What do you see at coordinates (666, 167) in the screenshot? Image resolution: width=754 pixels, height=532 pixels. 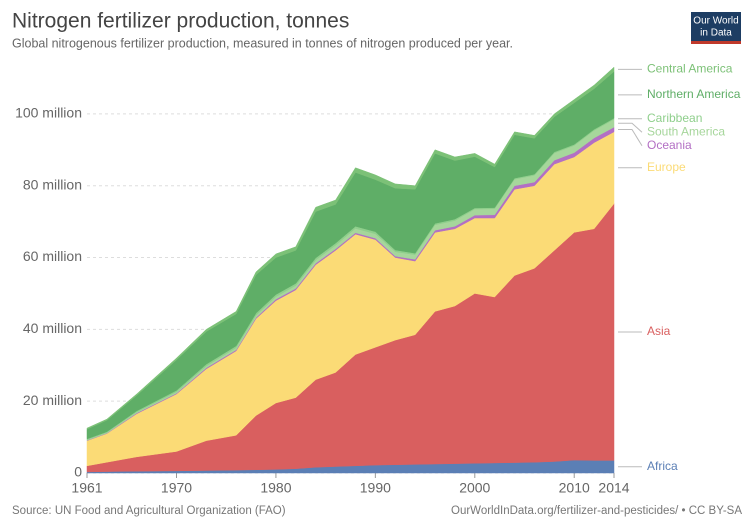 I see `legend-label: Europe` at bounding box center [666, 167].